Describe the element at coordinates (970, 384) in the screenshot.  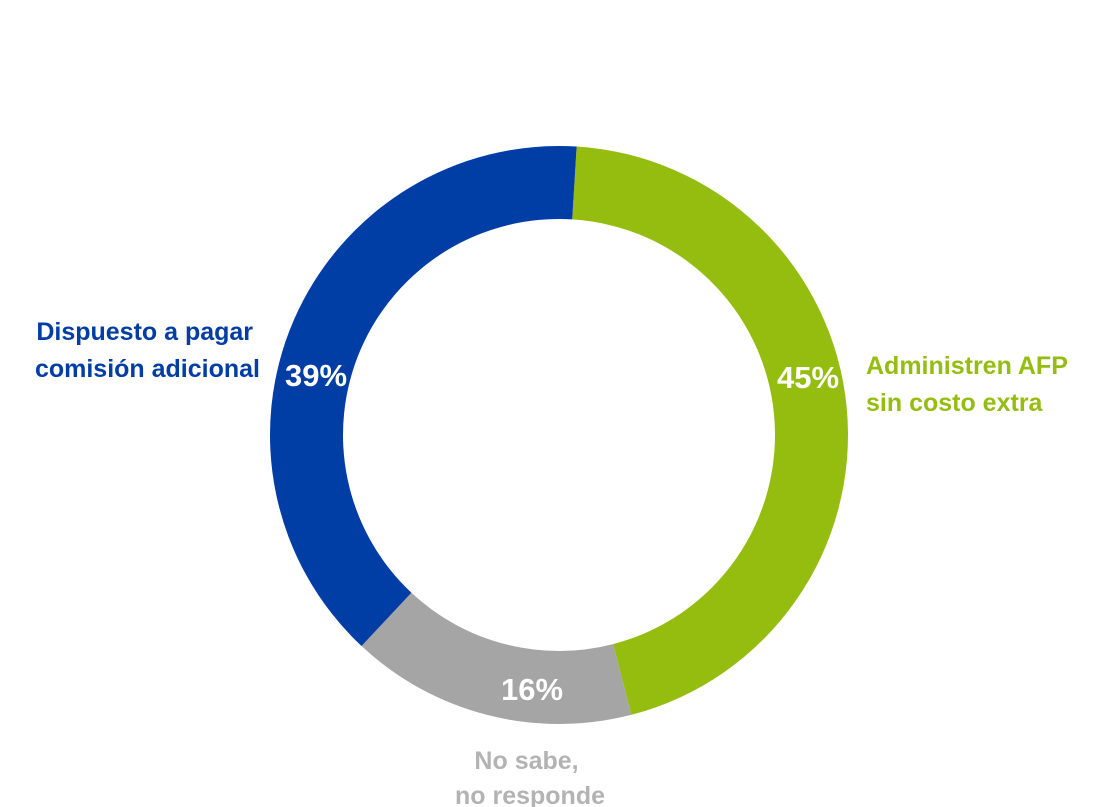
I see `category-label-afp: Administren AFP sin costo extra` at that location.